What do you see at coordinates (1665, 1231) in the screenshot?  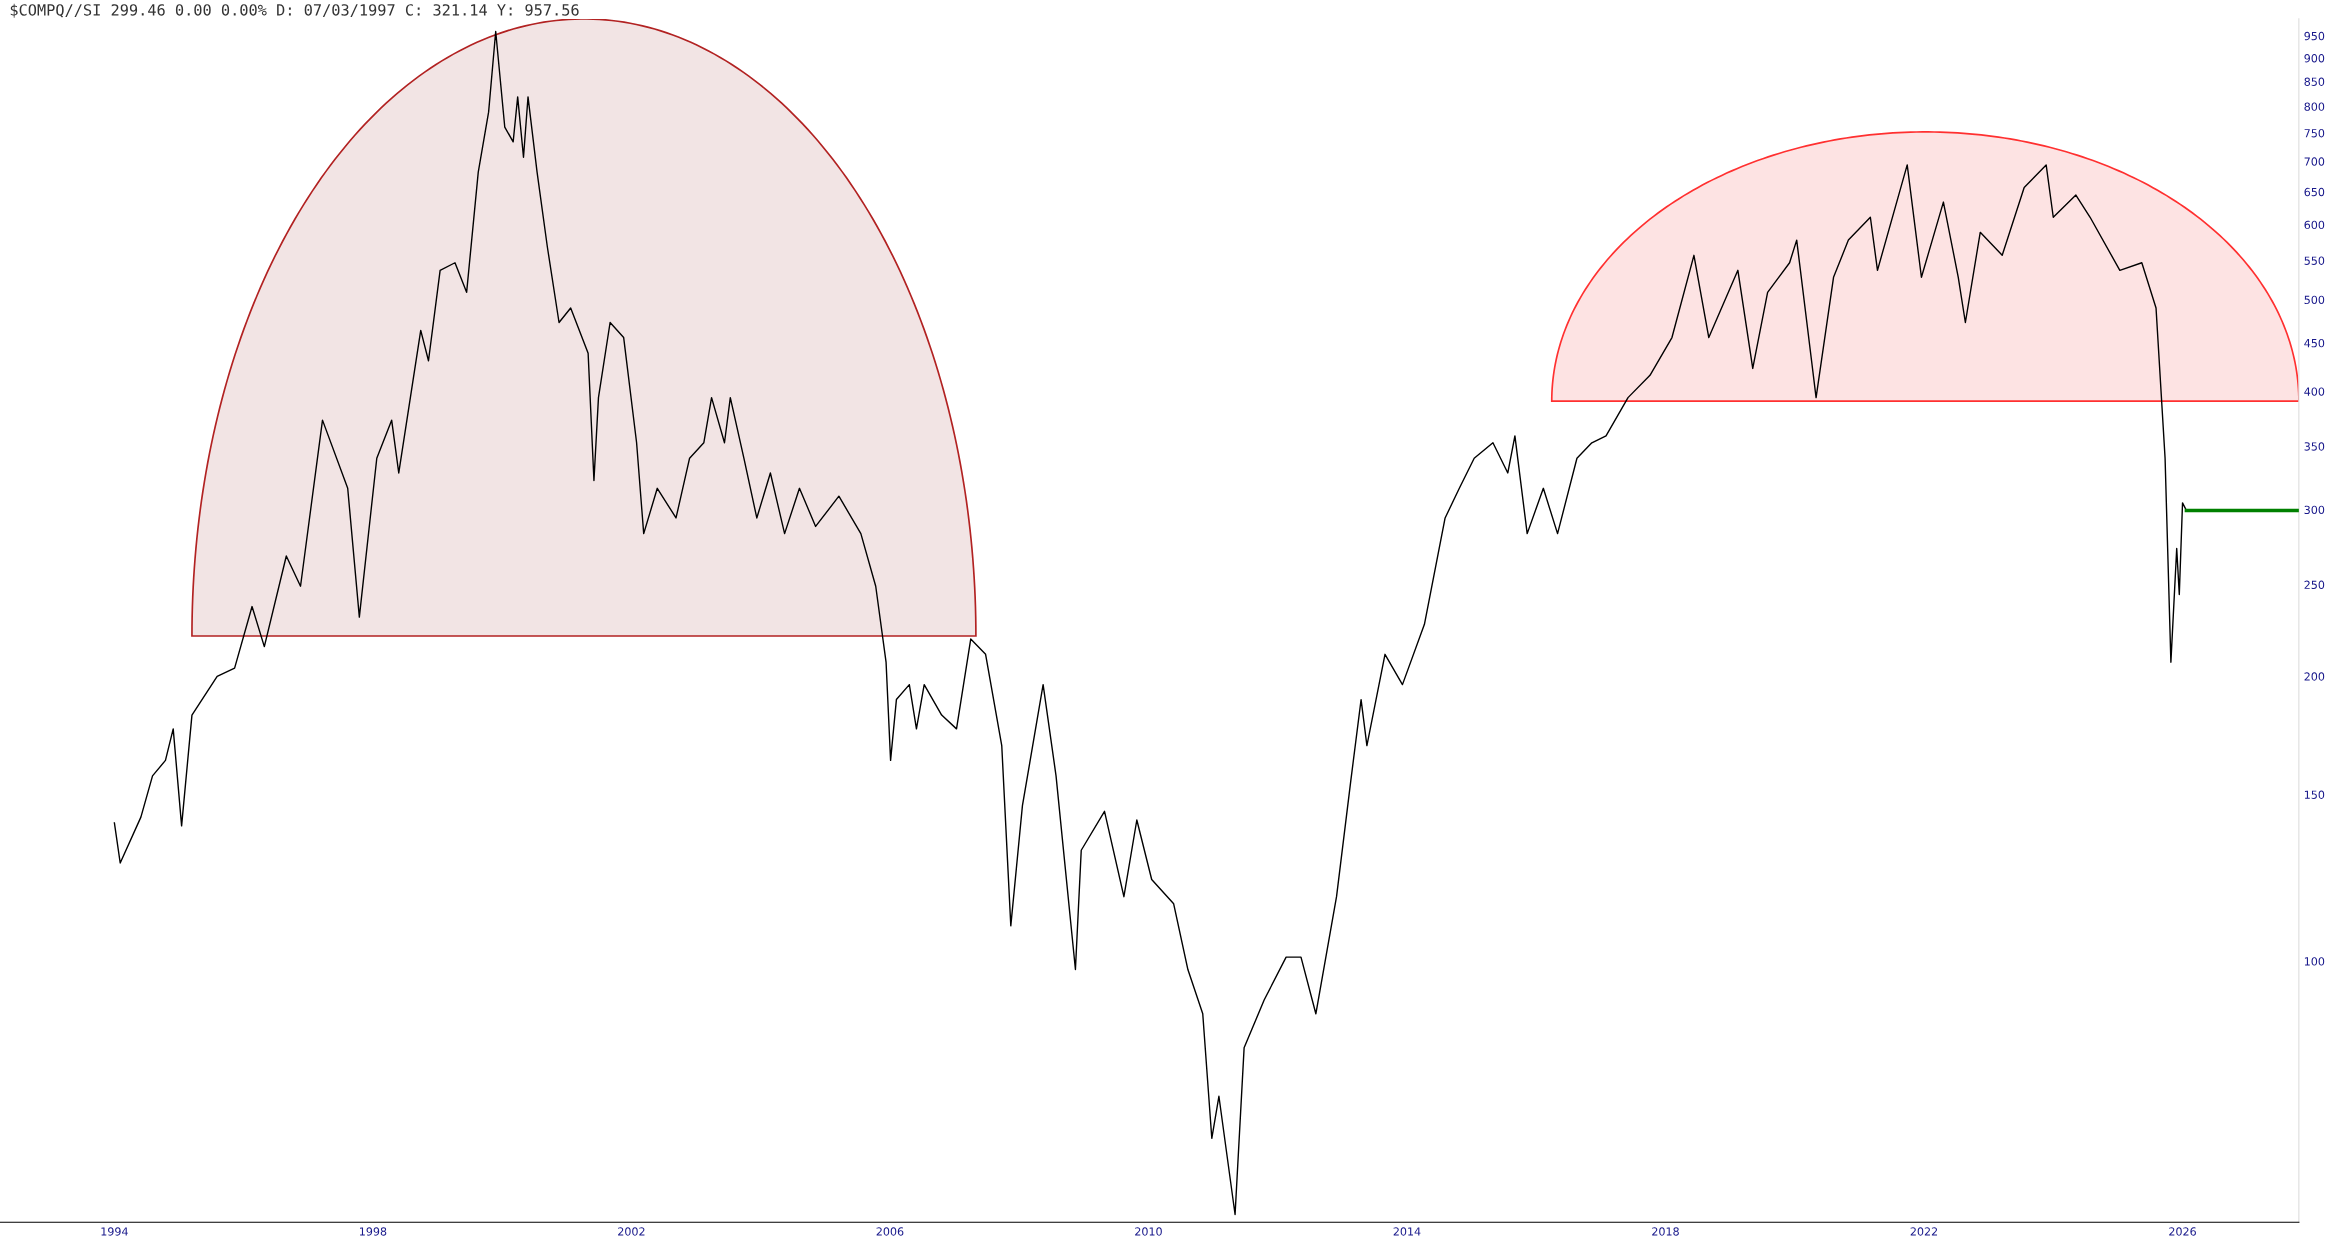 I see `x-tick-label: 2018` at bounding box center [1665, 1231].